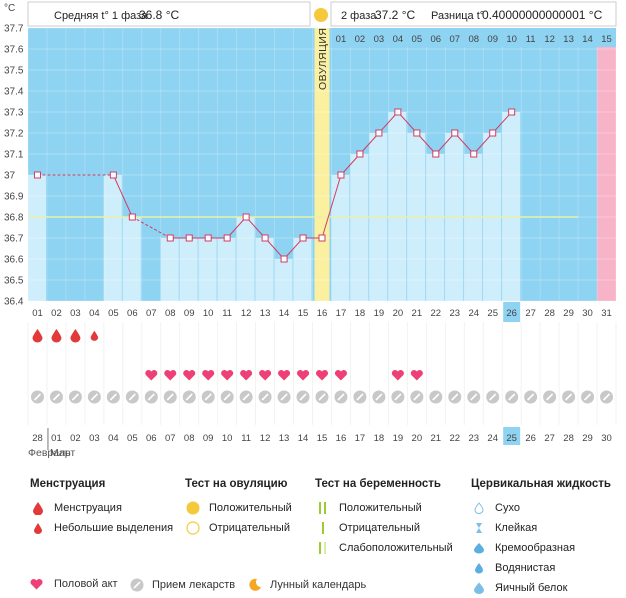  Describe the element at coordinates (75, 438) in the screenshot. I see `date-label: 02` at that location.